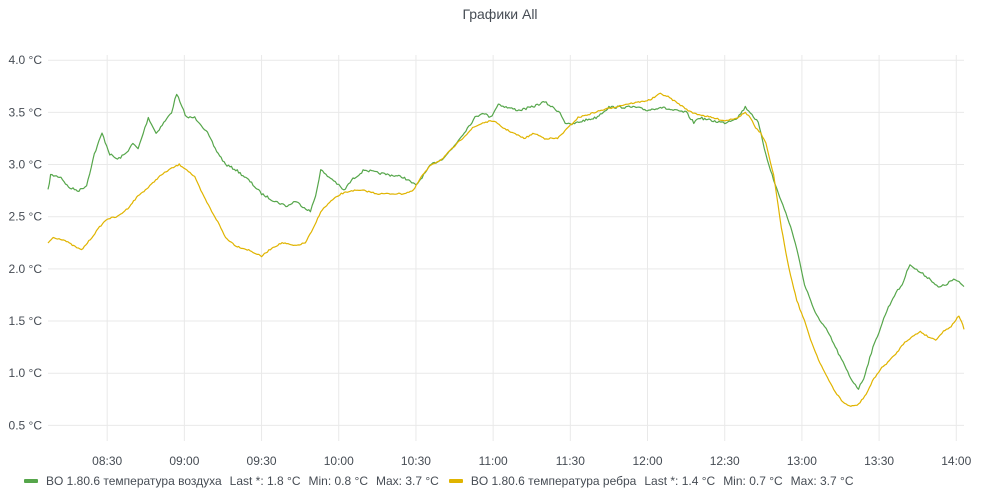 The width and height of the screenshot is (1000, 500). I want to click on legend-label-rib: BO 1.80.6 температура ребра, so click(553, 481).